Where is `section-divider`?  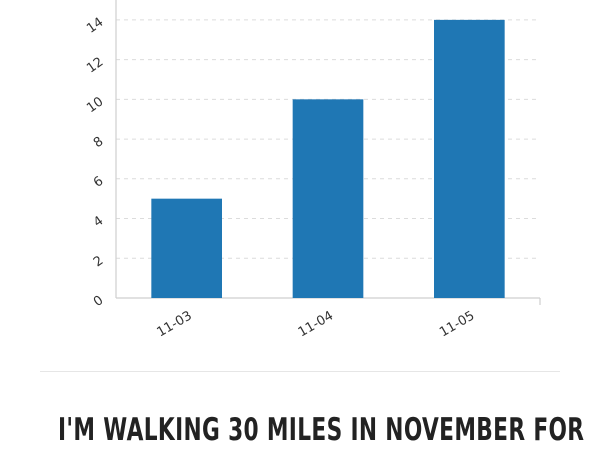 section-divider is located at coordinates (300, 371).